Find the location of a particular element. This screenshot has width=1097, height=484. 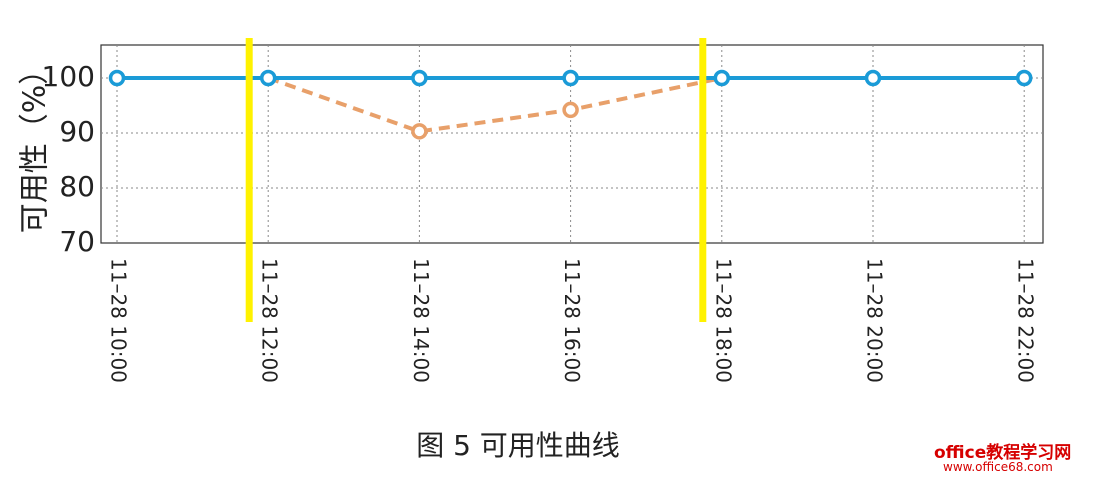

y-tick-label: 100 is located at coordinates (68, 76).